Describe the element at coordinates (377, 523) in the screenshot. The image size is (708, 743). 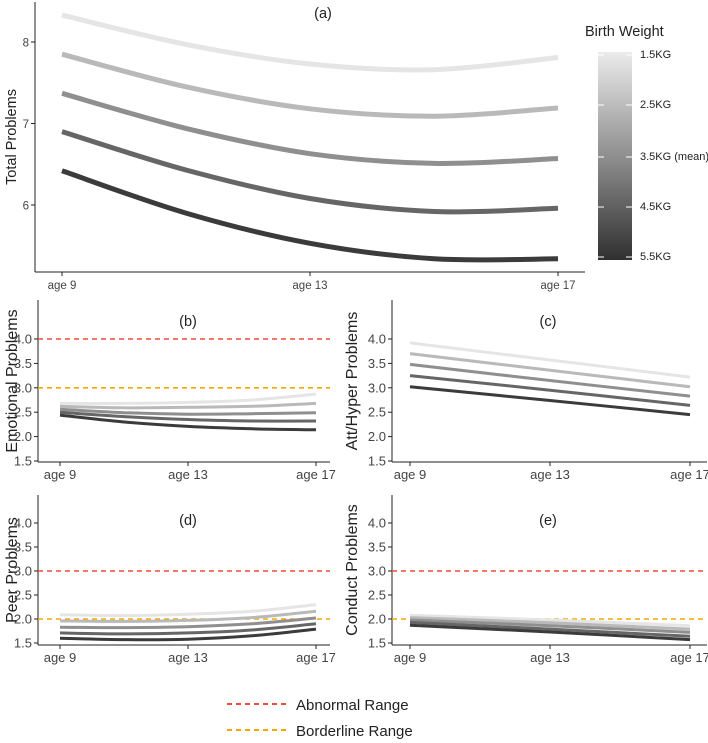
I see `chart-e-ytick-label: 4.0` at that location.